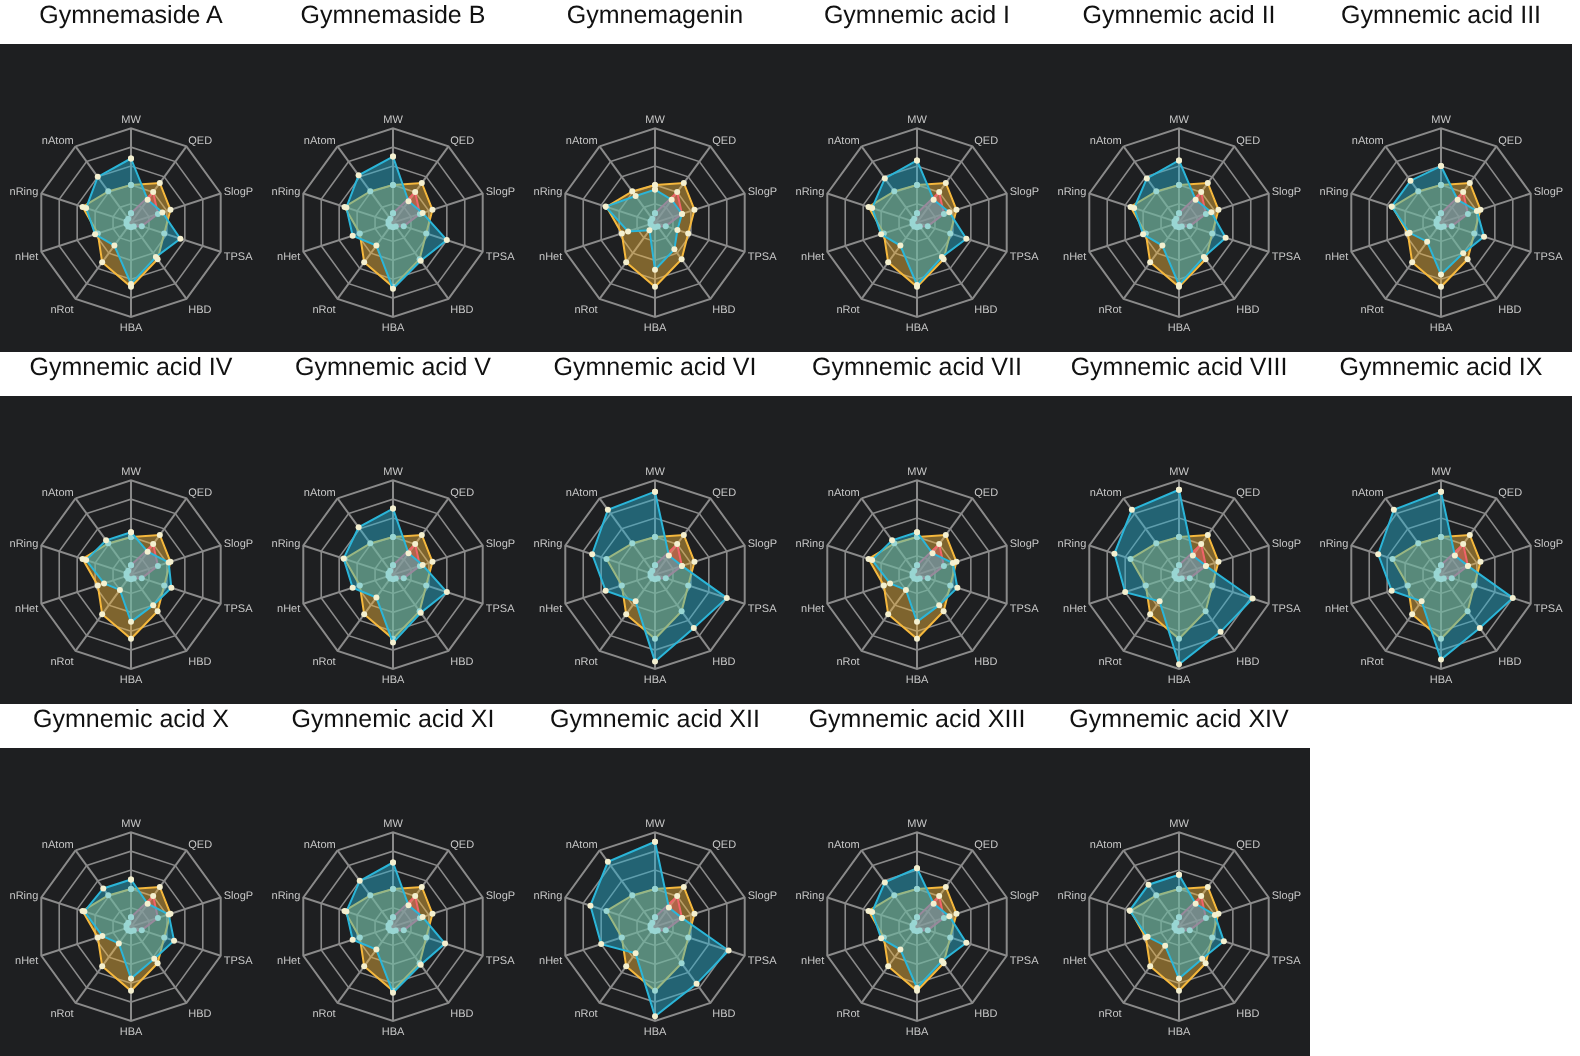  What do you see at coordinates (394, 366) in the screenshot?
I see `chart-title: Gymnemic acid V` at bounding box center [394, 366].